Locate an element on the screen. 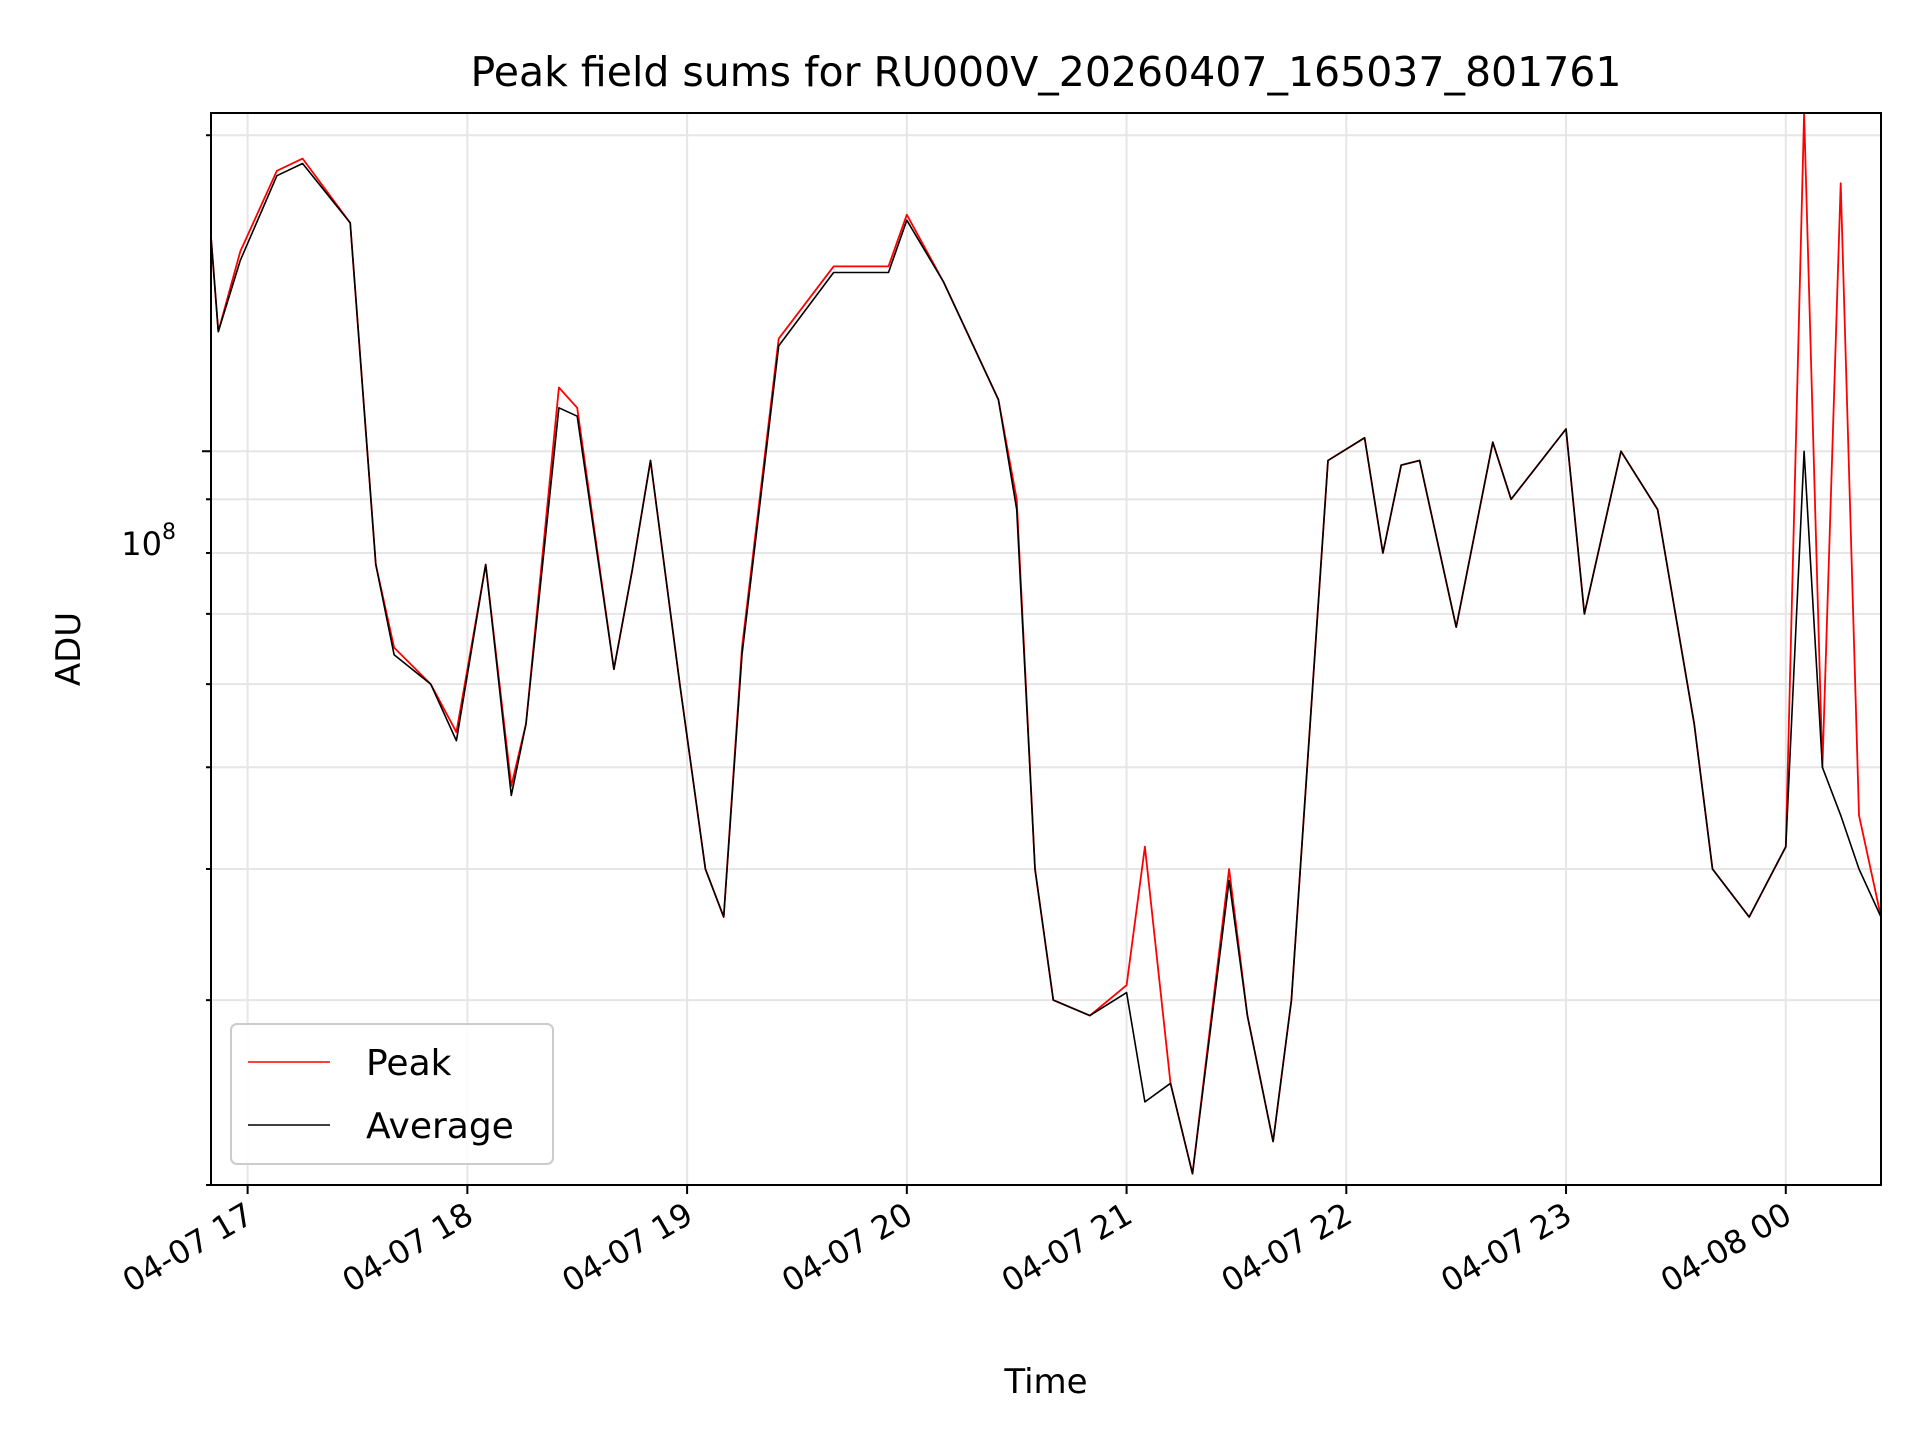 The image size is (1920, 1440). y-tick-label: 108 is located at coordinates (148, 541).